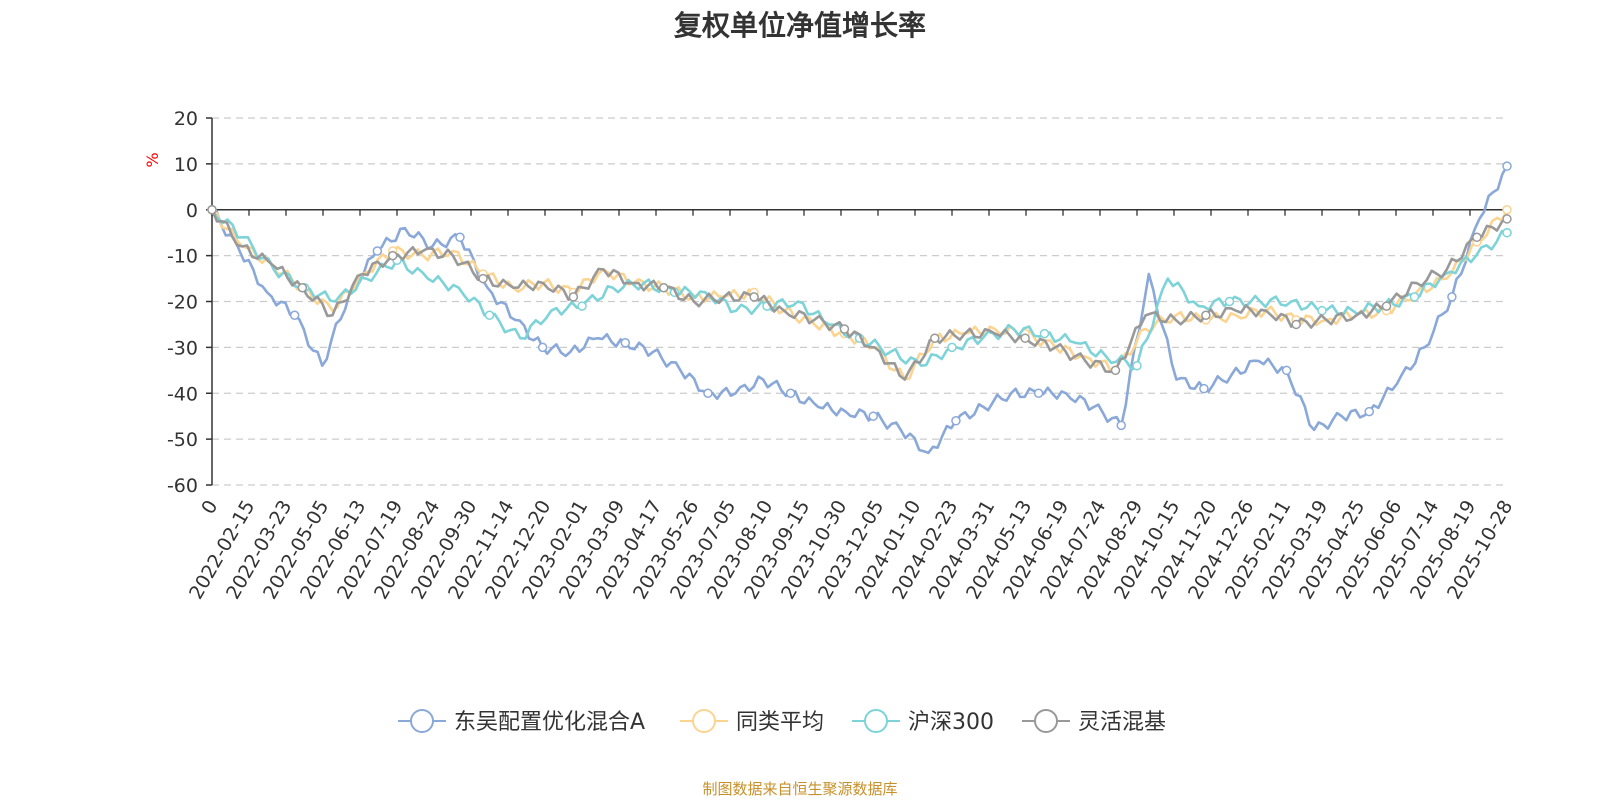 This screenshot has height=800, width=1600. I want to click on data-source-footer: 制图数据来自恒生聚源数据库, so click(800, 789).